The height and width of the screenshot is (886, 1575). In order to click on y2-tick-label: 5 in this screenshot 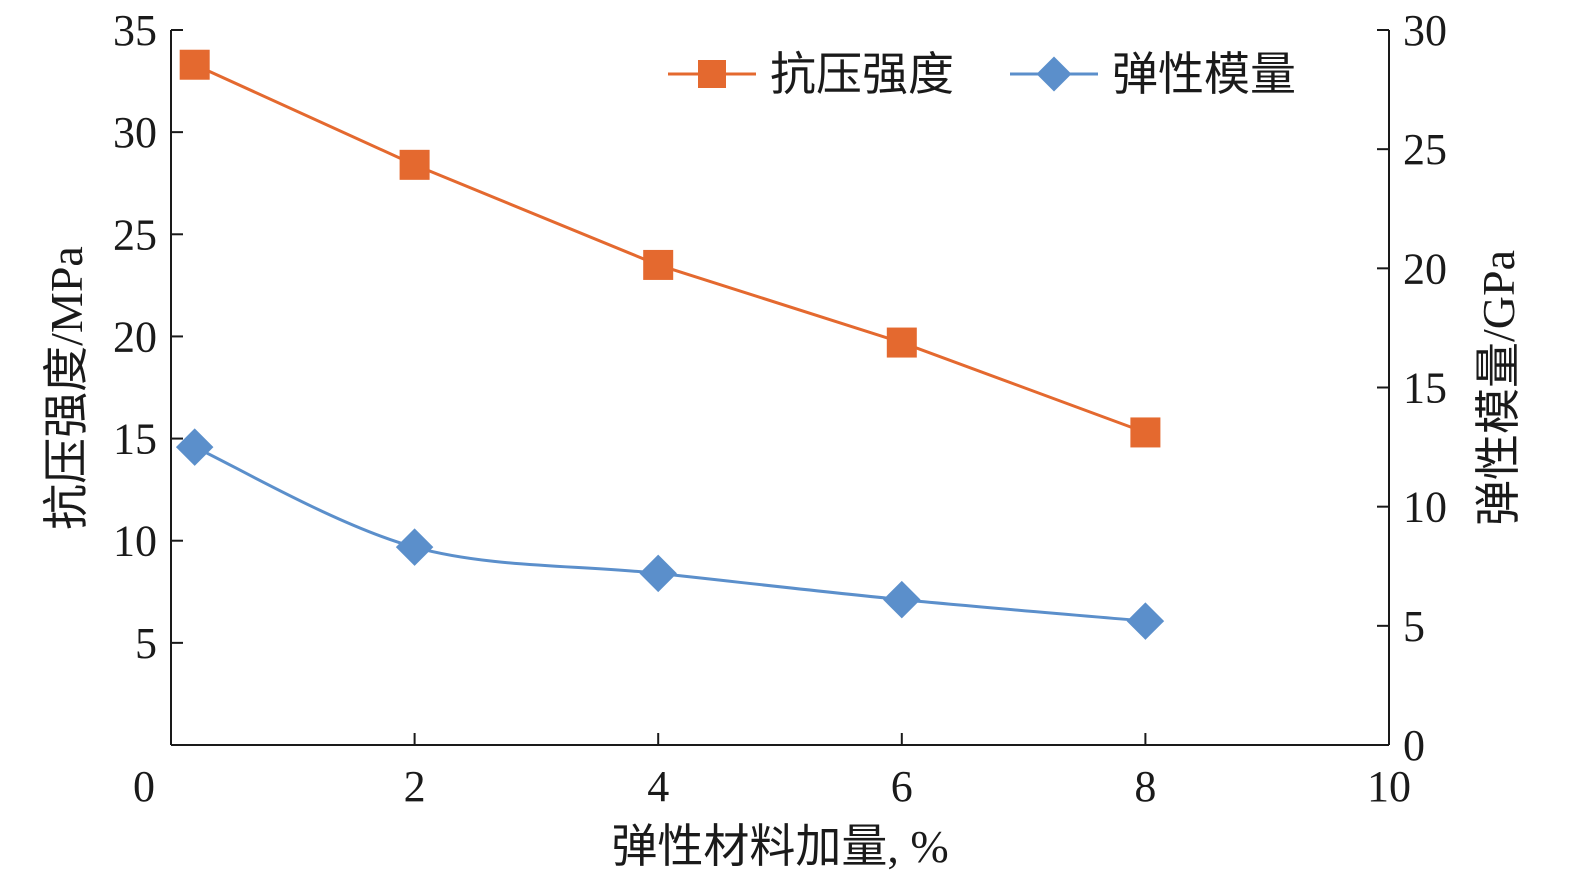, I will do `click(1414, 626)`.